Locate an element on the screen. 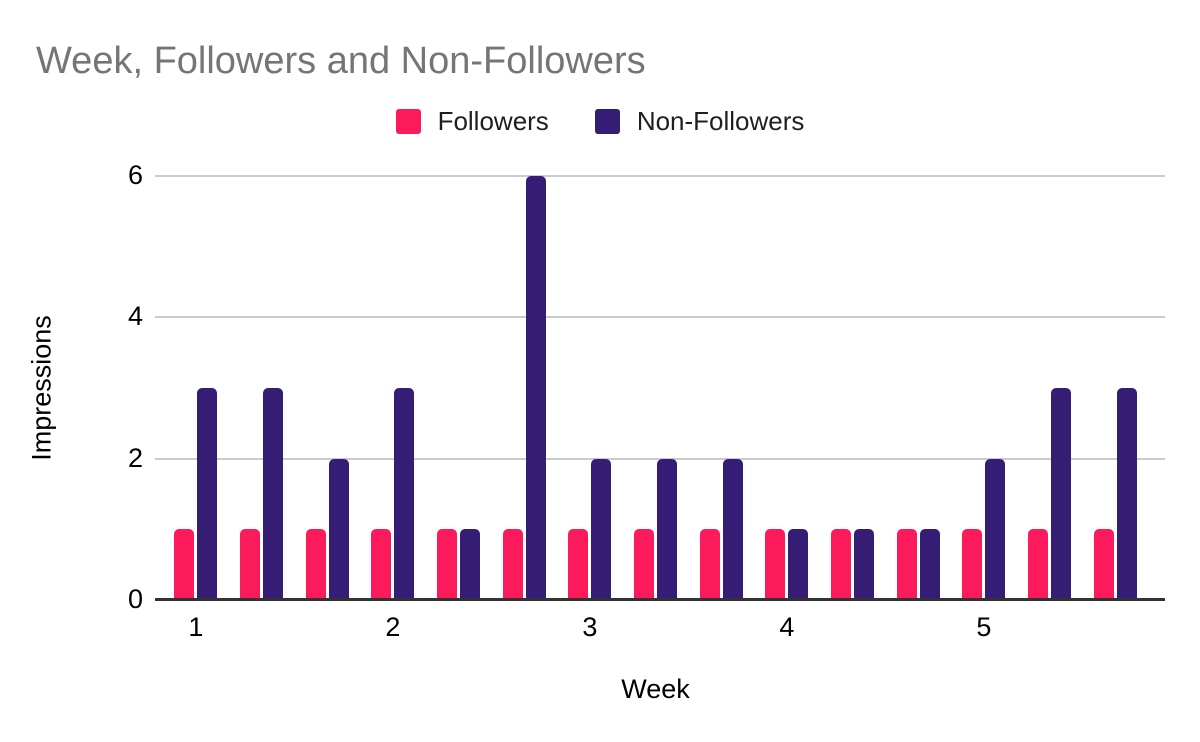  chart-title: Week, Followers and Non-Followers is located at coordinates (341, 61).